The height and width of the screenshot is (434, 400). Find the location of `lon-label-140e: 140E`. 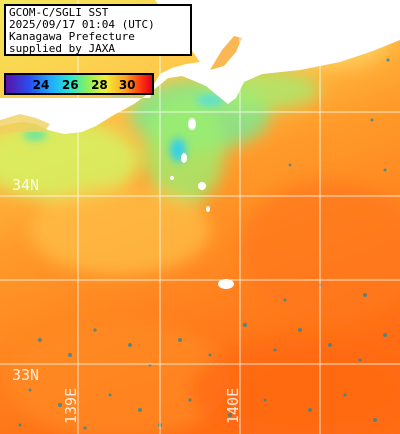

lon-label-140e: 140E is located at coordinates (233, 405).